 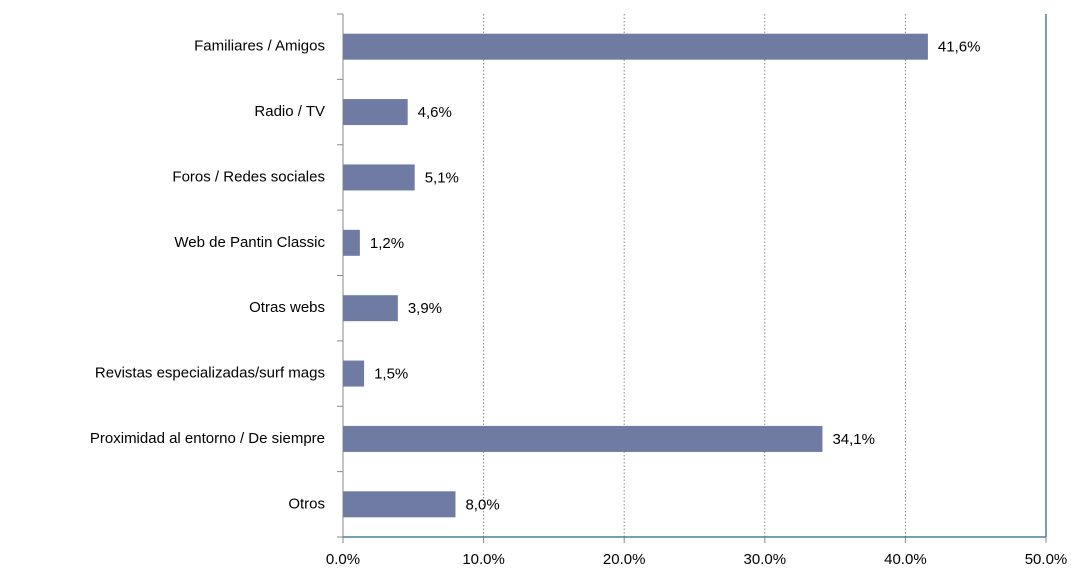 I want to click on y-tick-label: Radio / TV, so click(x=289, y=111).